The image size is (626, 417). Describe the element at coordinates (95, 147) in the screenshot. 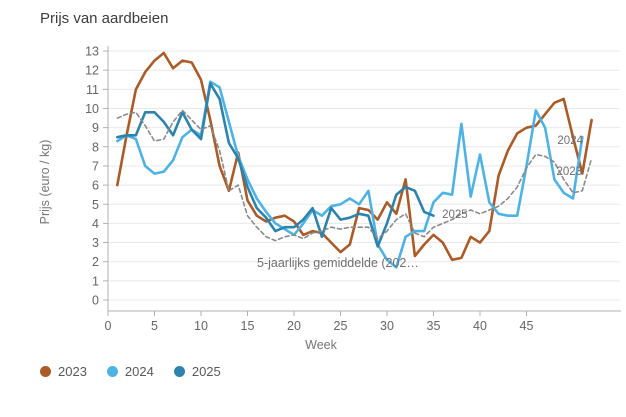

I see `y-tick-label-8: 8` at that location.